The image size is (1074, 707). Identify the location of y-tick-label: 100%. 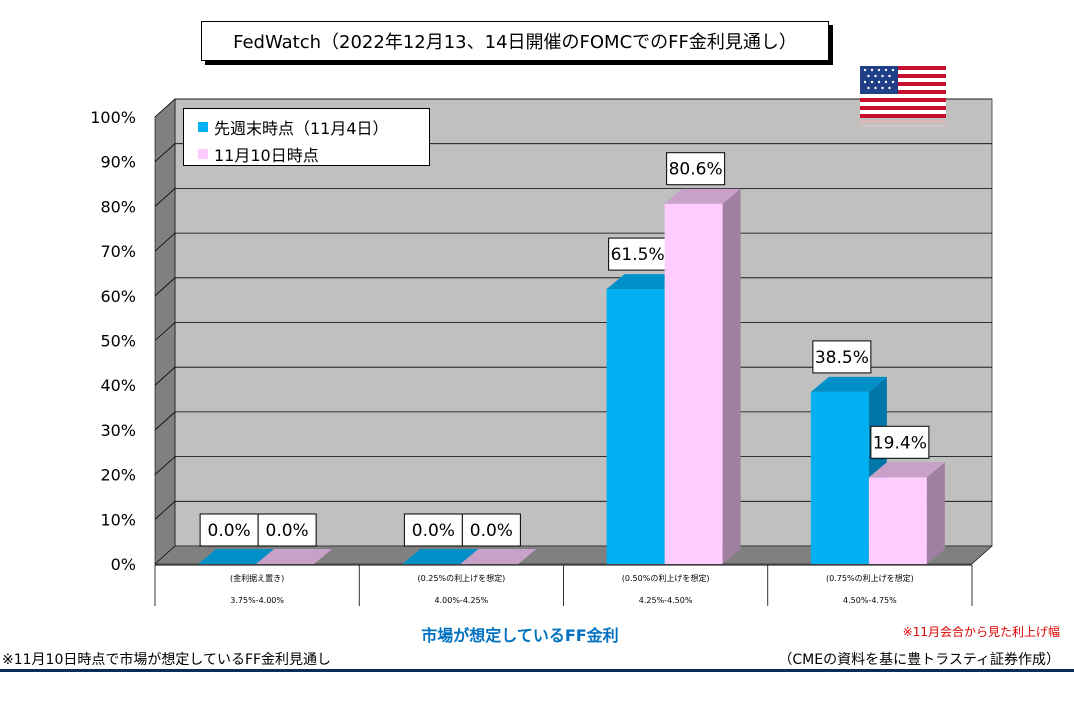
(113, 117).